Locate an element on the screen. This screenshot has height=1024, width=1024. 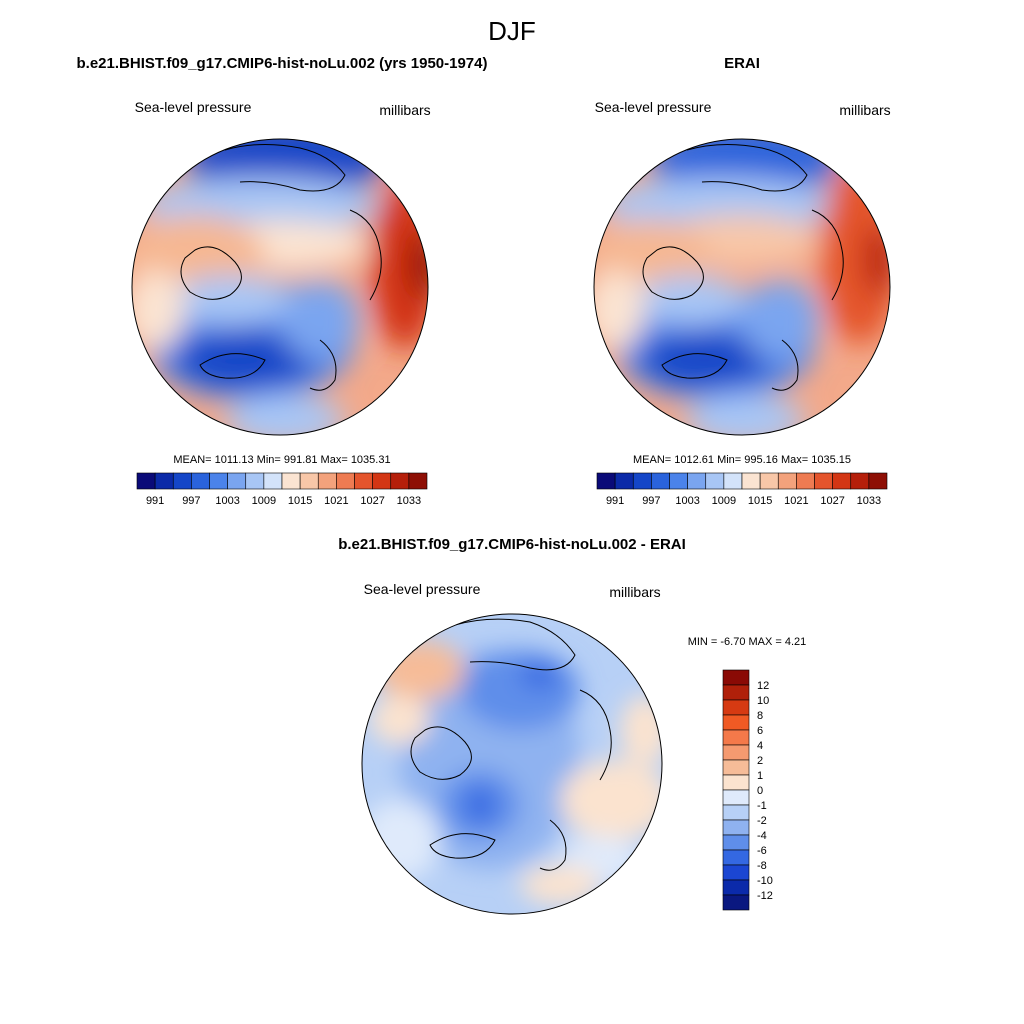
panel-3-colorbar-tick-label: -6 is located at coordinates (762, 851).